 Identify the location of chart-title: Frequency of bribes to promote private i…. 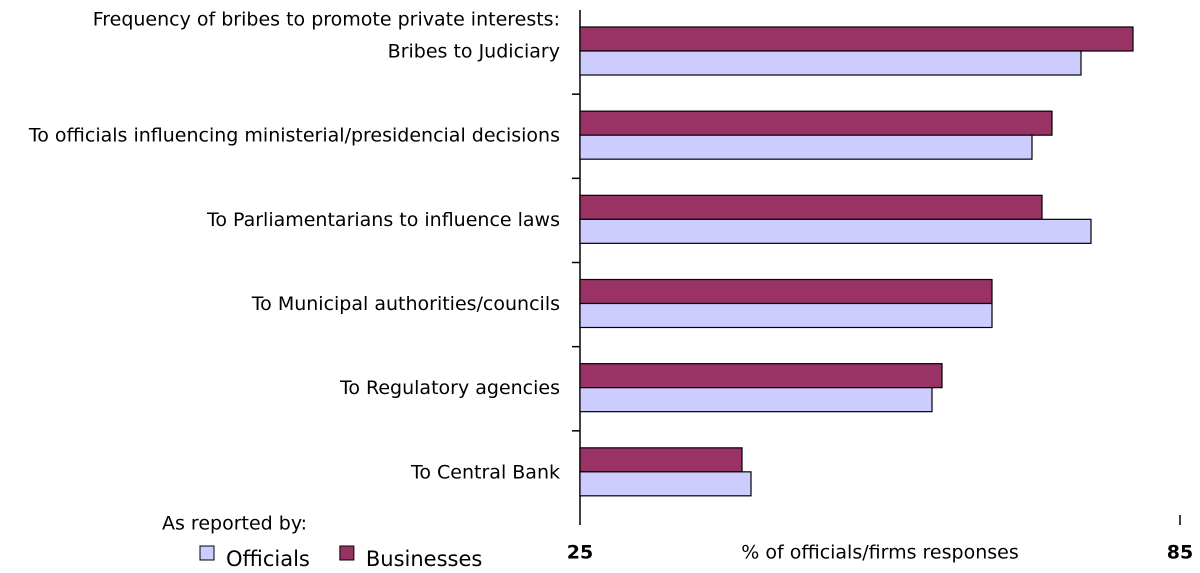
(326, 20).